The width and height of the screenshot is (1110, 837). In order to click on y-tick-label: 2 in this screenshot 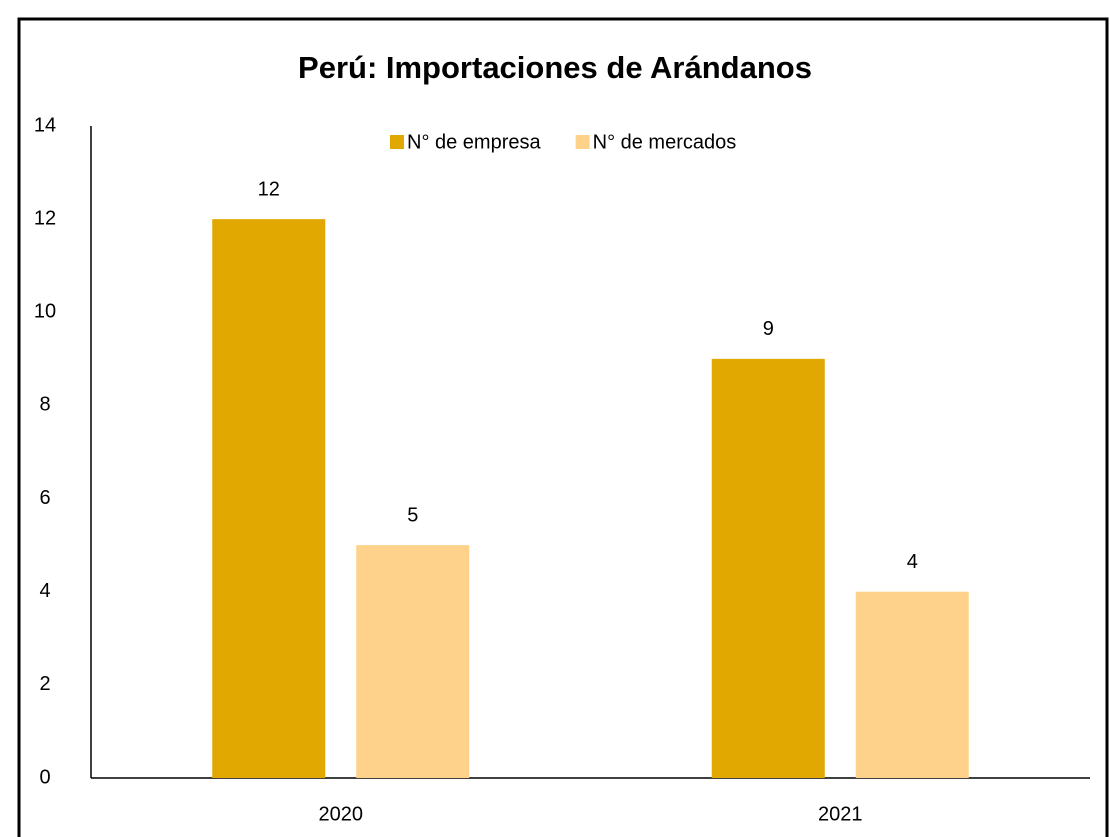, I will do `click(44, 684)`.